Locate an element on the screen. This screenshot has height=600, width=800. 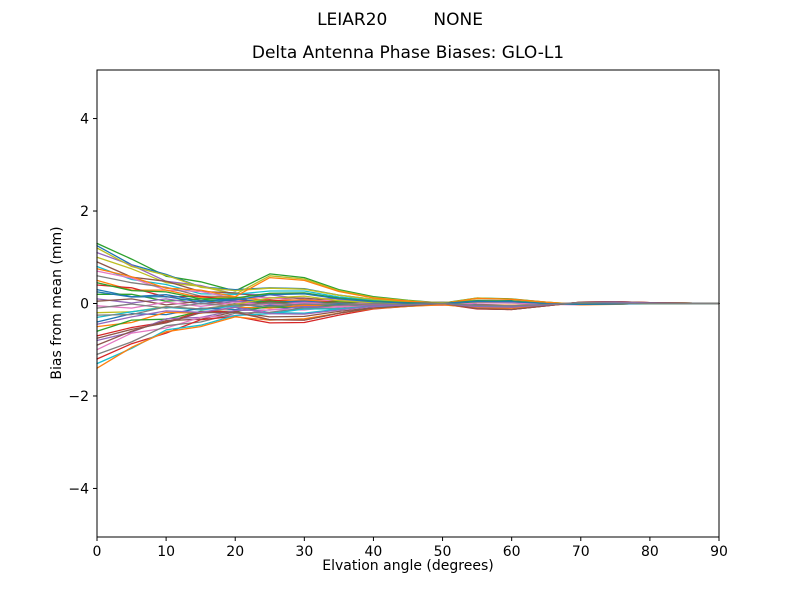
y-tick-label: 0 is located at coordinates (84, 305).